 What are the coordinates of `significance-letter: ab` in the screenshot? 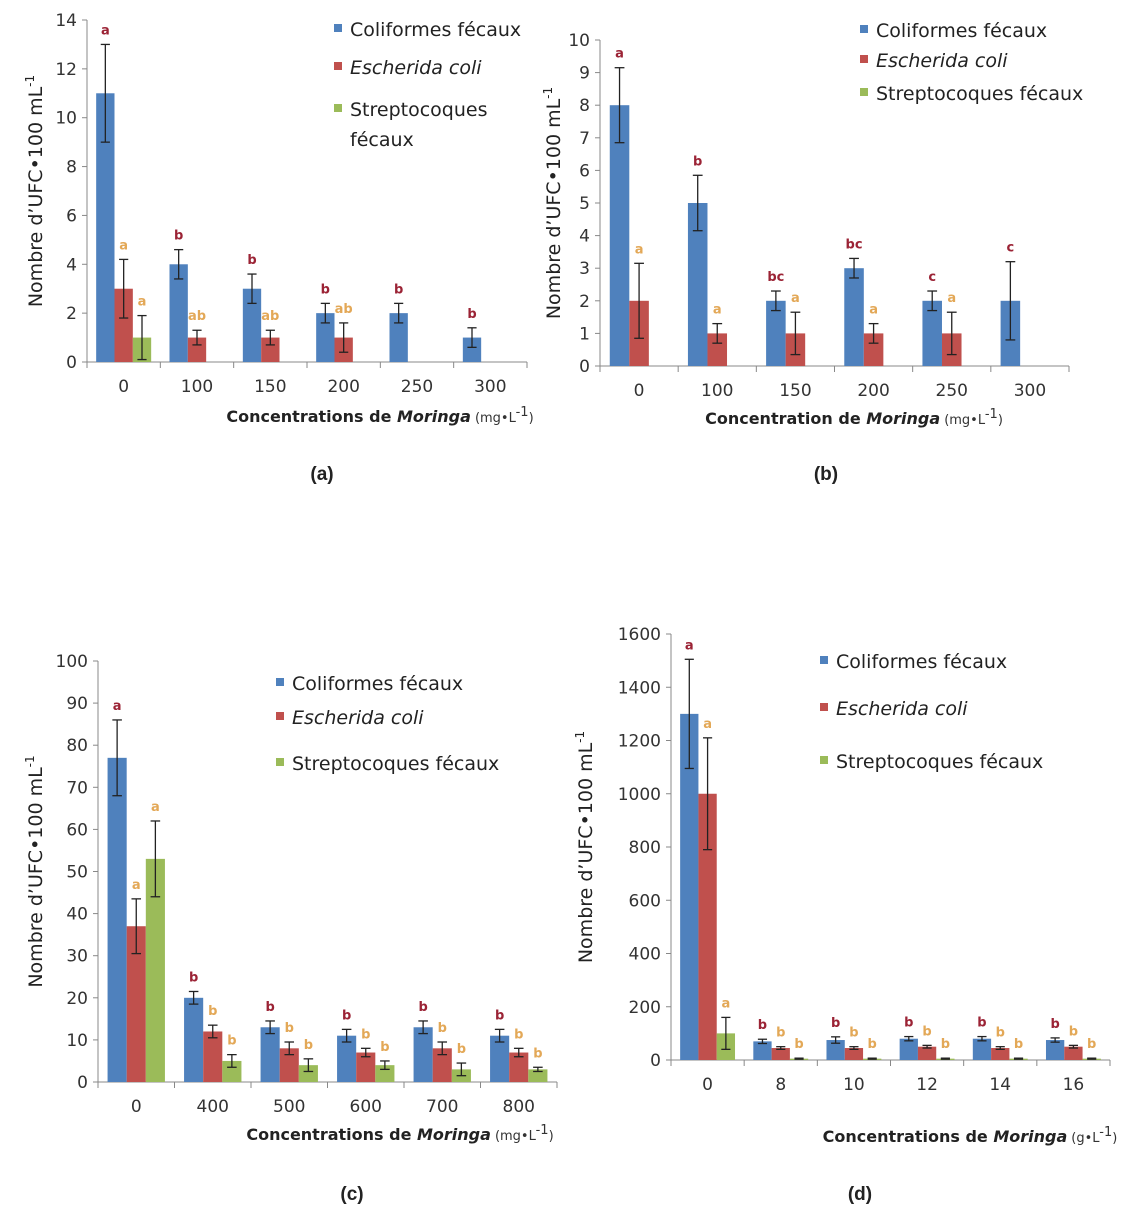 It's located at (197, 316).